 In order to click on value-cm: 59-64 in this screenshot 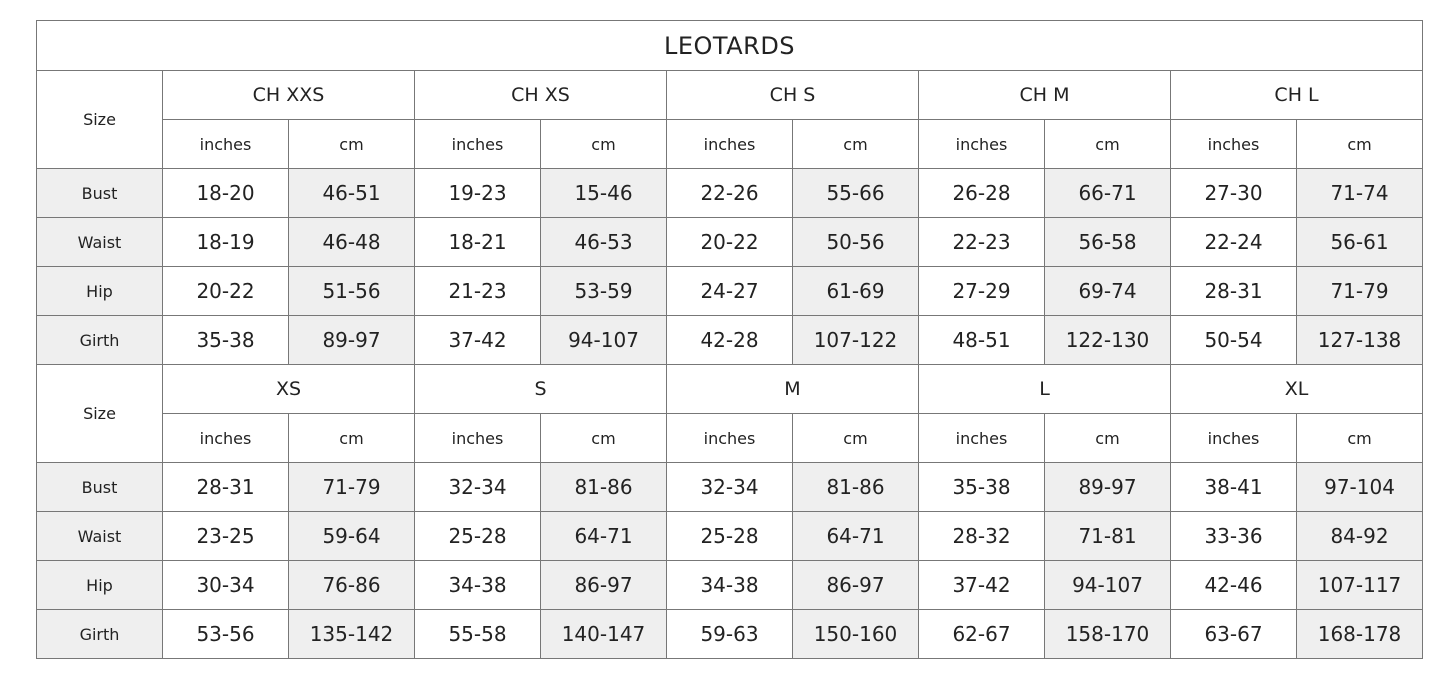, I will do `click(351, 536)`.